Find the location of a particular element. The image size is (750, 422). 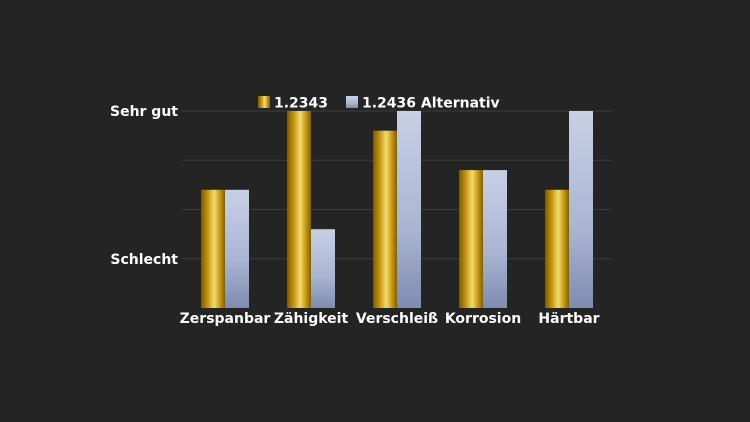

x-tick-label-0: Zerspanbar is located at coordinates (225, 319).